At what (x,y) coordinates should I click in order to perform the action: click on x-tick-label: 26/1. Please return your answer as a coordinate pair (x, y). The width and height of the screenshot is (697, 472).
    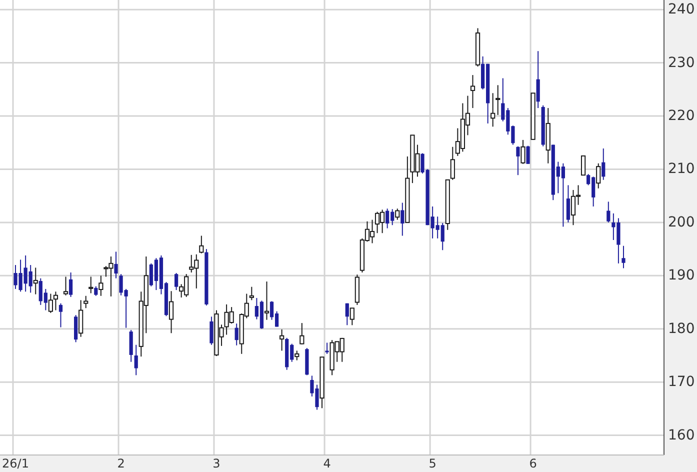
    Looking at the image, I should click on (15, 463).